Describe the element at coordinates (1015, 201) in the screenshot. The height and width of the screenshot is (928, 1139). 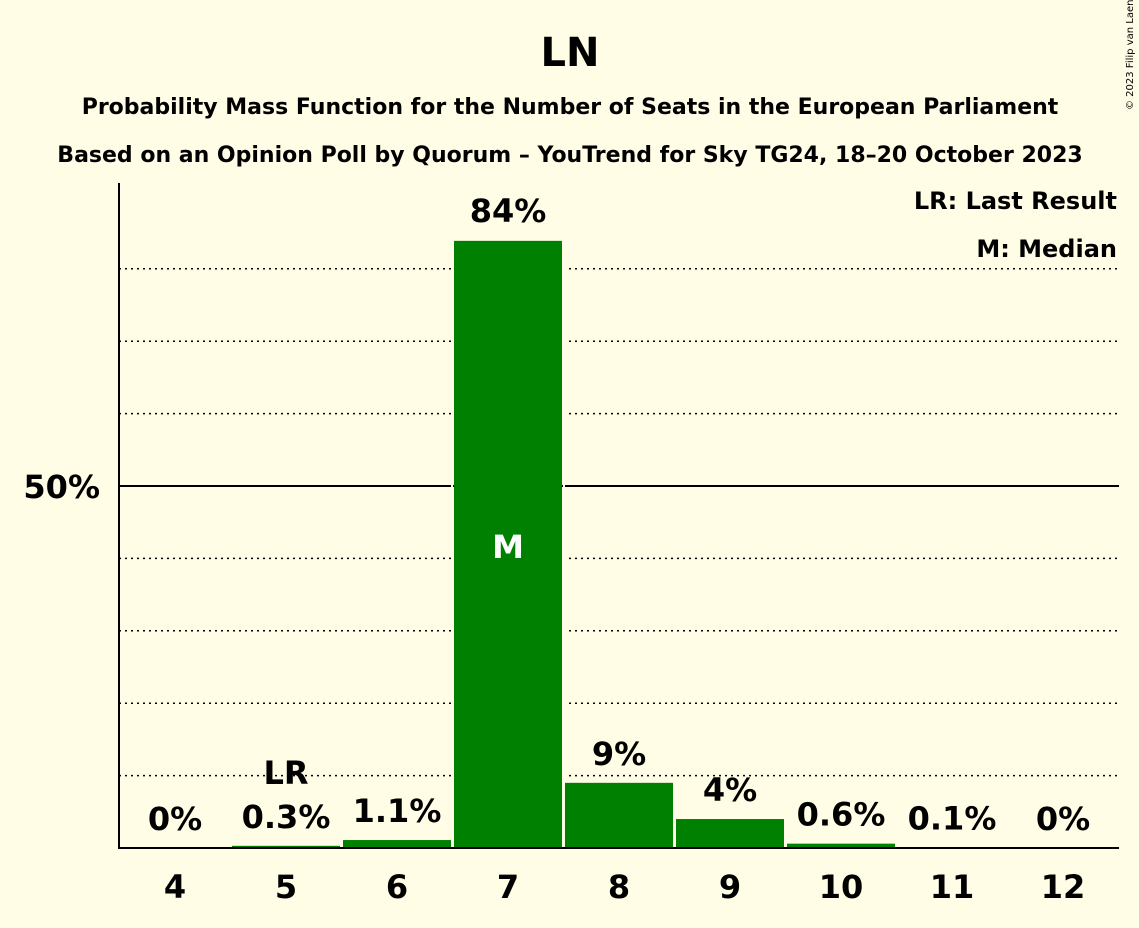
I see `legend-last-result: LR: Last Result` at that location.